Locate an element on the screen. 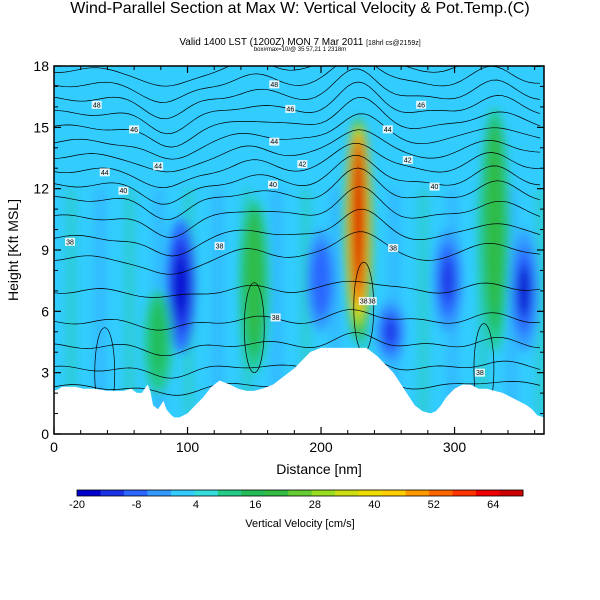  colorbar-tick-label: 52 is located at coordinates (434, 505).